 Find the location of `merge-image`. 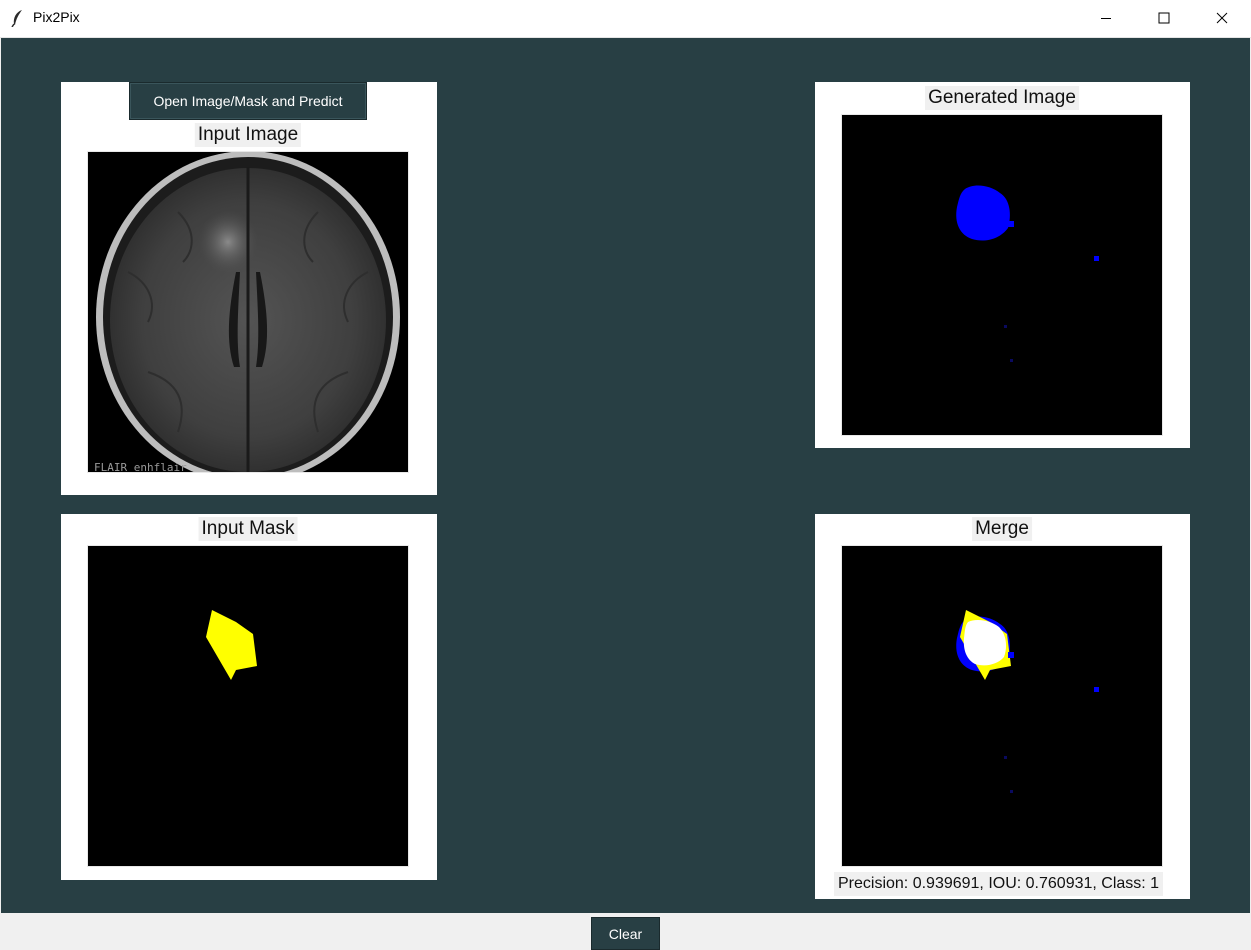

merge-image is located at coordinates (1002, 706).